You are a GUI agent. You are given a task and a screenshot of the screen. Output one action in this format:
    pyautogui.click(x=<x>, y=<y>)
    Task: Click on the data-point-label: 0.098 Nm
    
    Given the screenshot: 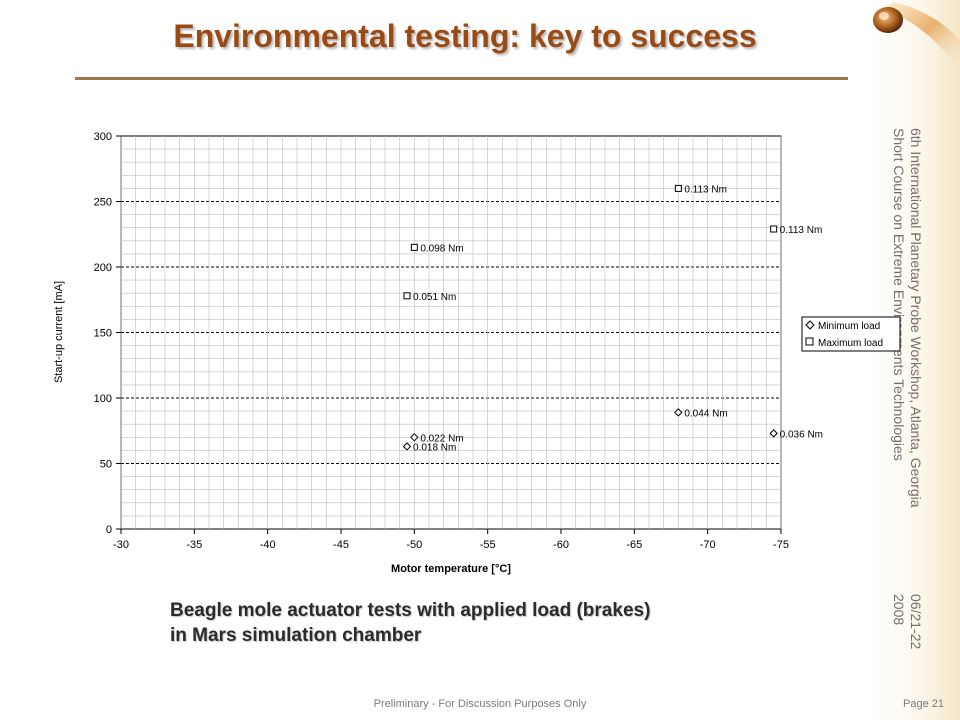 What is the action you would take?
    pyautogui.click(x=441, y=248)
    